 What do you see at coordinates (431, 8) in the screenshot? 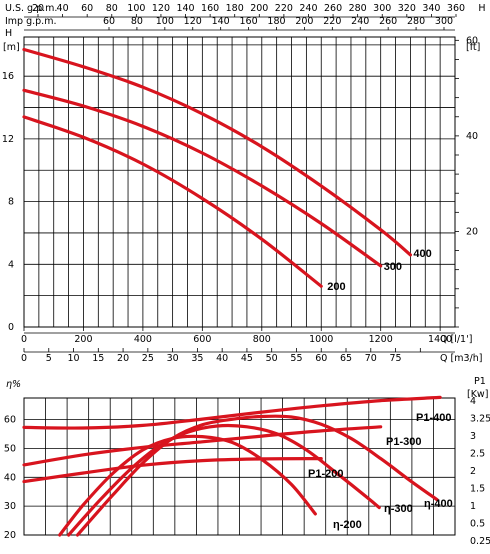
I see `us-gpm-tick: 340` at bounding box center [431, 8].